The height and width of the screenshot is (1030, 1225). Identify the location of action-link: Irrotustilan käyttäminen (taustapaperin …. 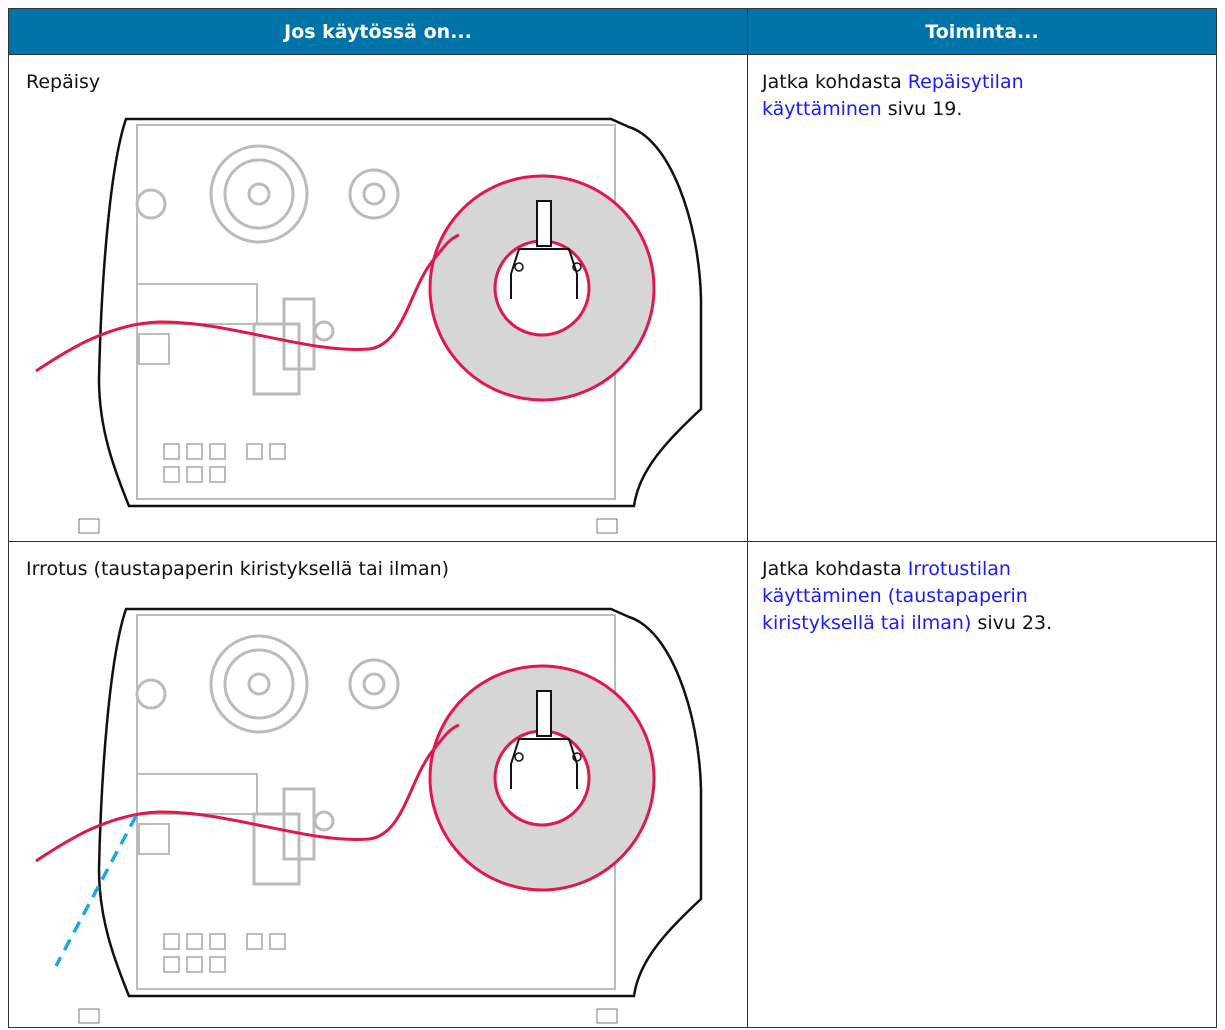
(895, 596).